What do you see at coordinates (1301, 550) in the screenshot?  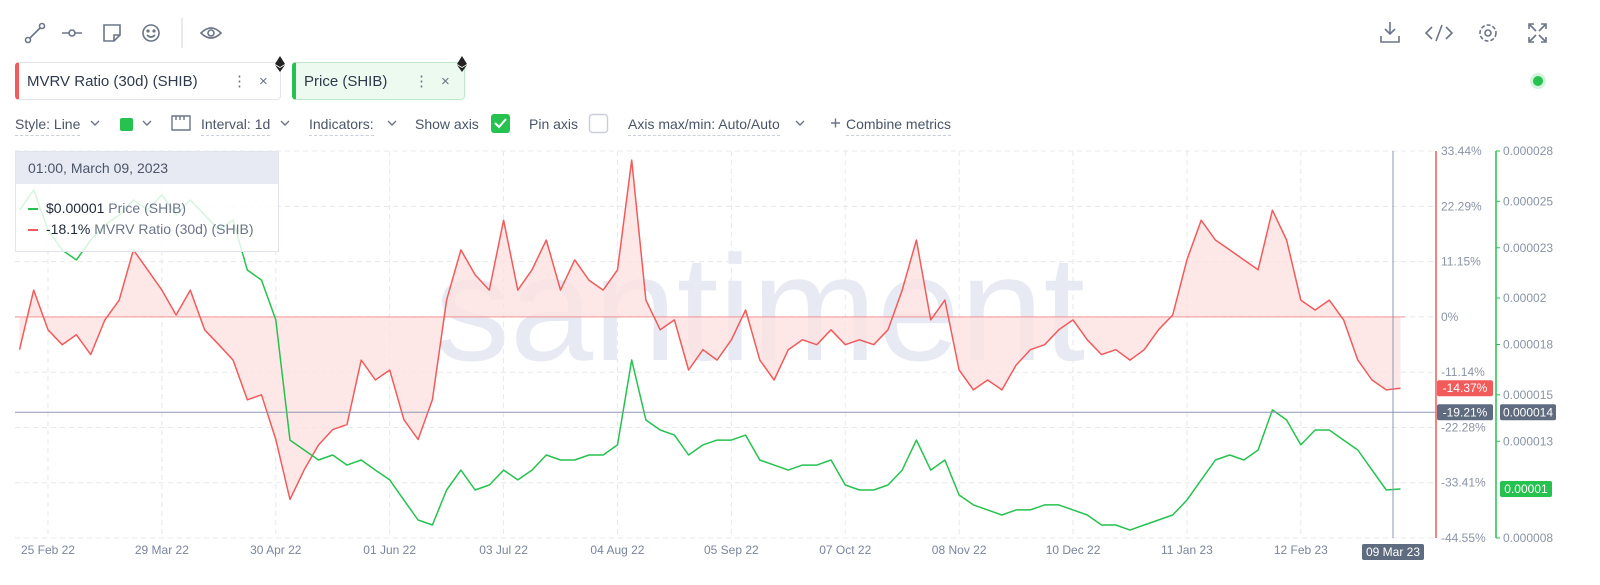 I see `x-tick-label: 12 Feb 23` at bounding box center [1301, 550].